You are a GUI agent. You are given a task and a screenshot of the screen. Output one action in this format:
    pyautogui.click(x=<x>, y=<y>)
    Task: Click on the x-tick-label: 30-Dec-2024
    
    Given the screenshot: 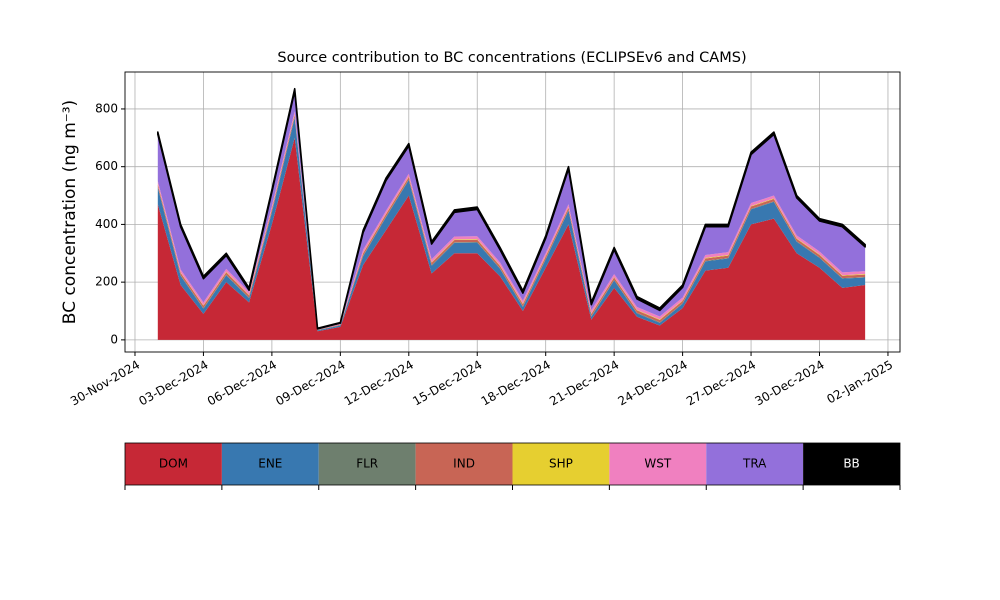 What is the action you would take?
    pyautogui.click(x=789, y=383)
    